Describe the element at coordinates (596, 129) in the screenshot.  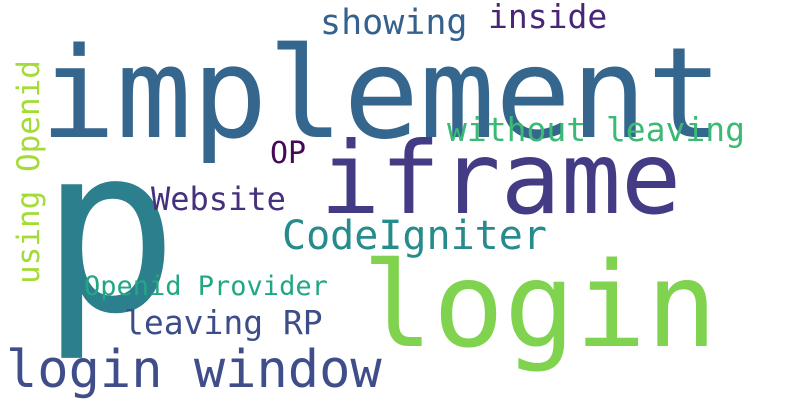
I see `word-without-leaving: without leaving` at that location.